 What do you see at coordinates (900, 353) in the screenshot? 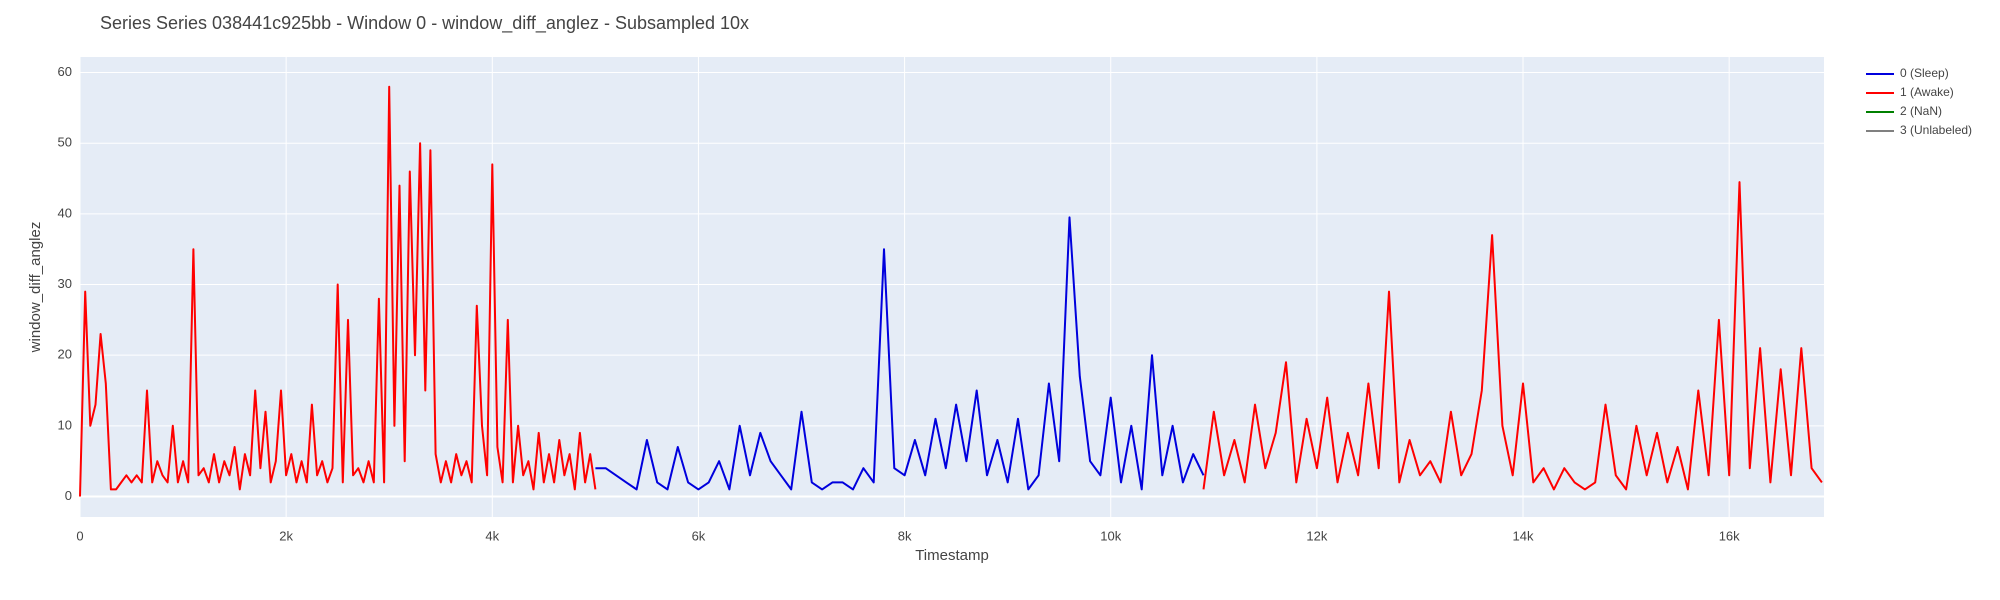
I see `series-line` at bounding box center [900, 353].